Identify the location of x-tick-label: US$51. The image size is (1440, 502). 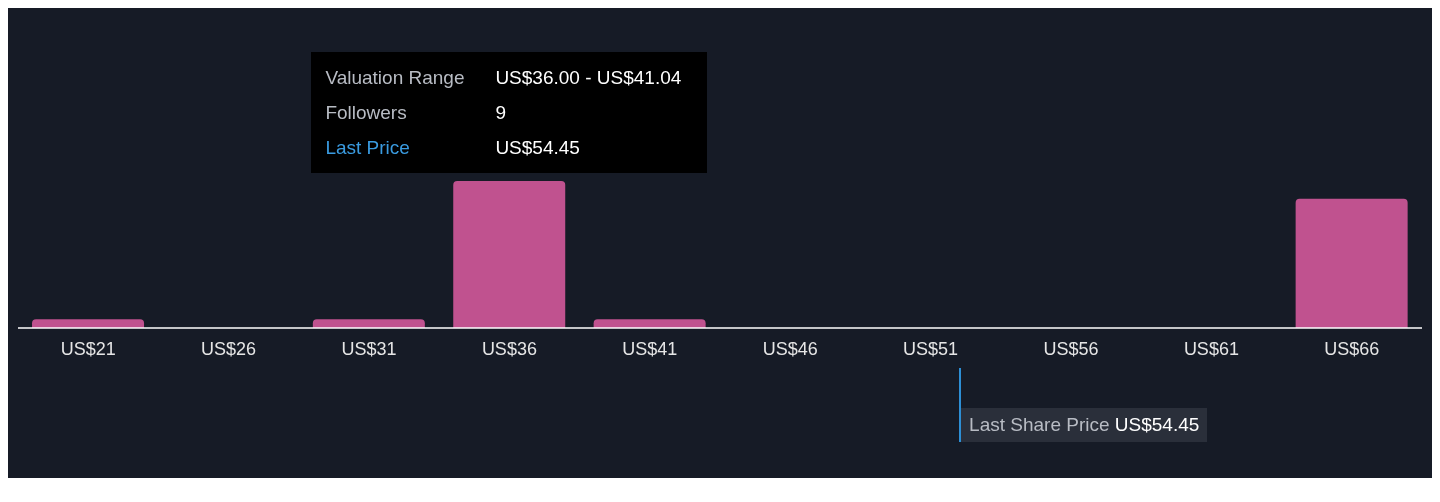
(931, 348).